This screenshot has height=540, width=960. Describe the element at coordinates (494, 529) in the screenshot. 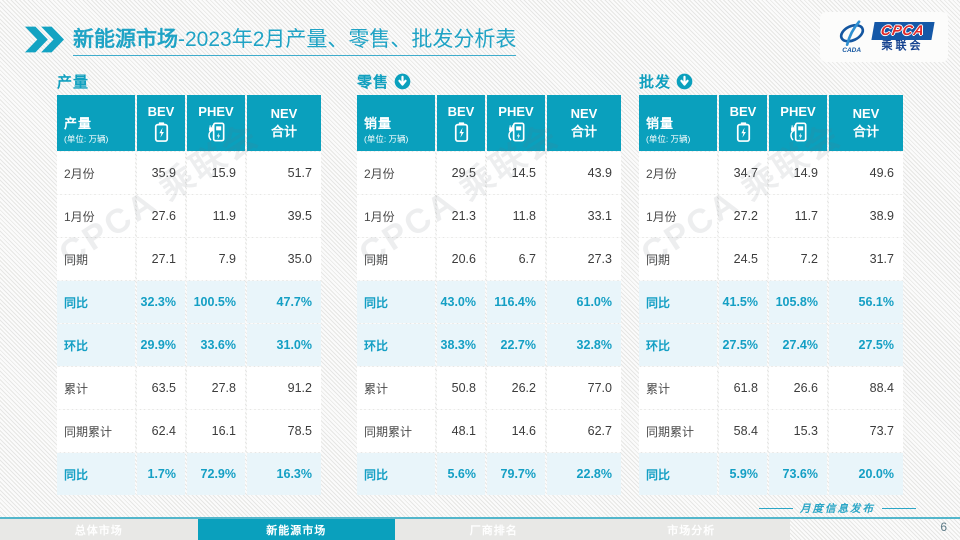

I see `bottom-tab-3: 厂商排名` at that location.